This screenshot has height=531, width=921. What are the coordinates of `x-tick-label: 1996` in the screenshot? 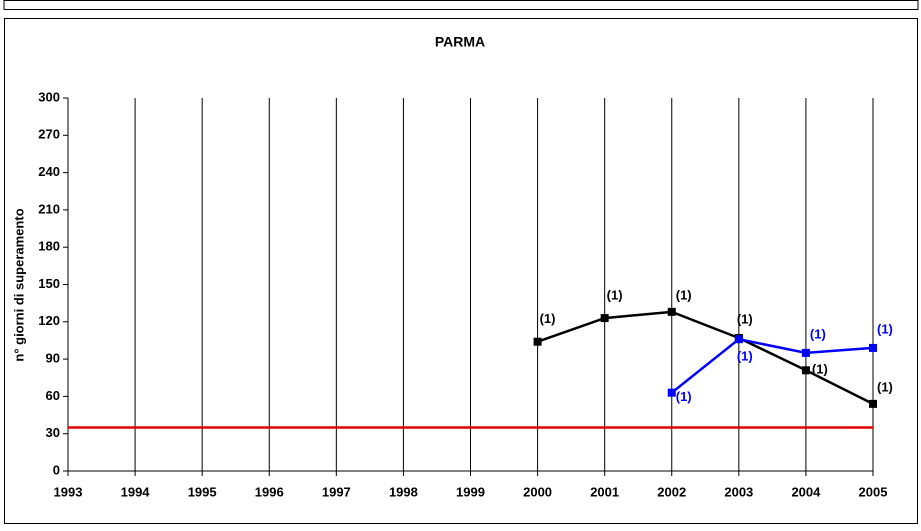 It's located at (269, 491).